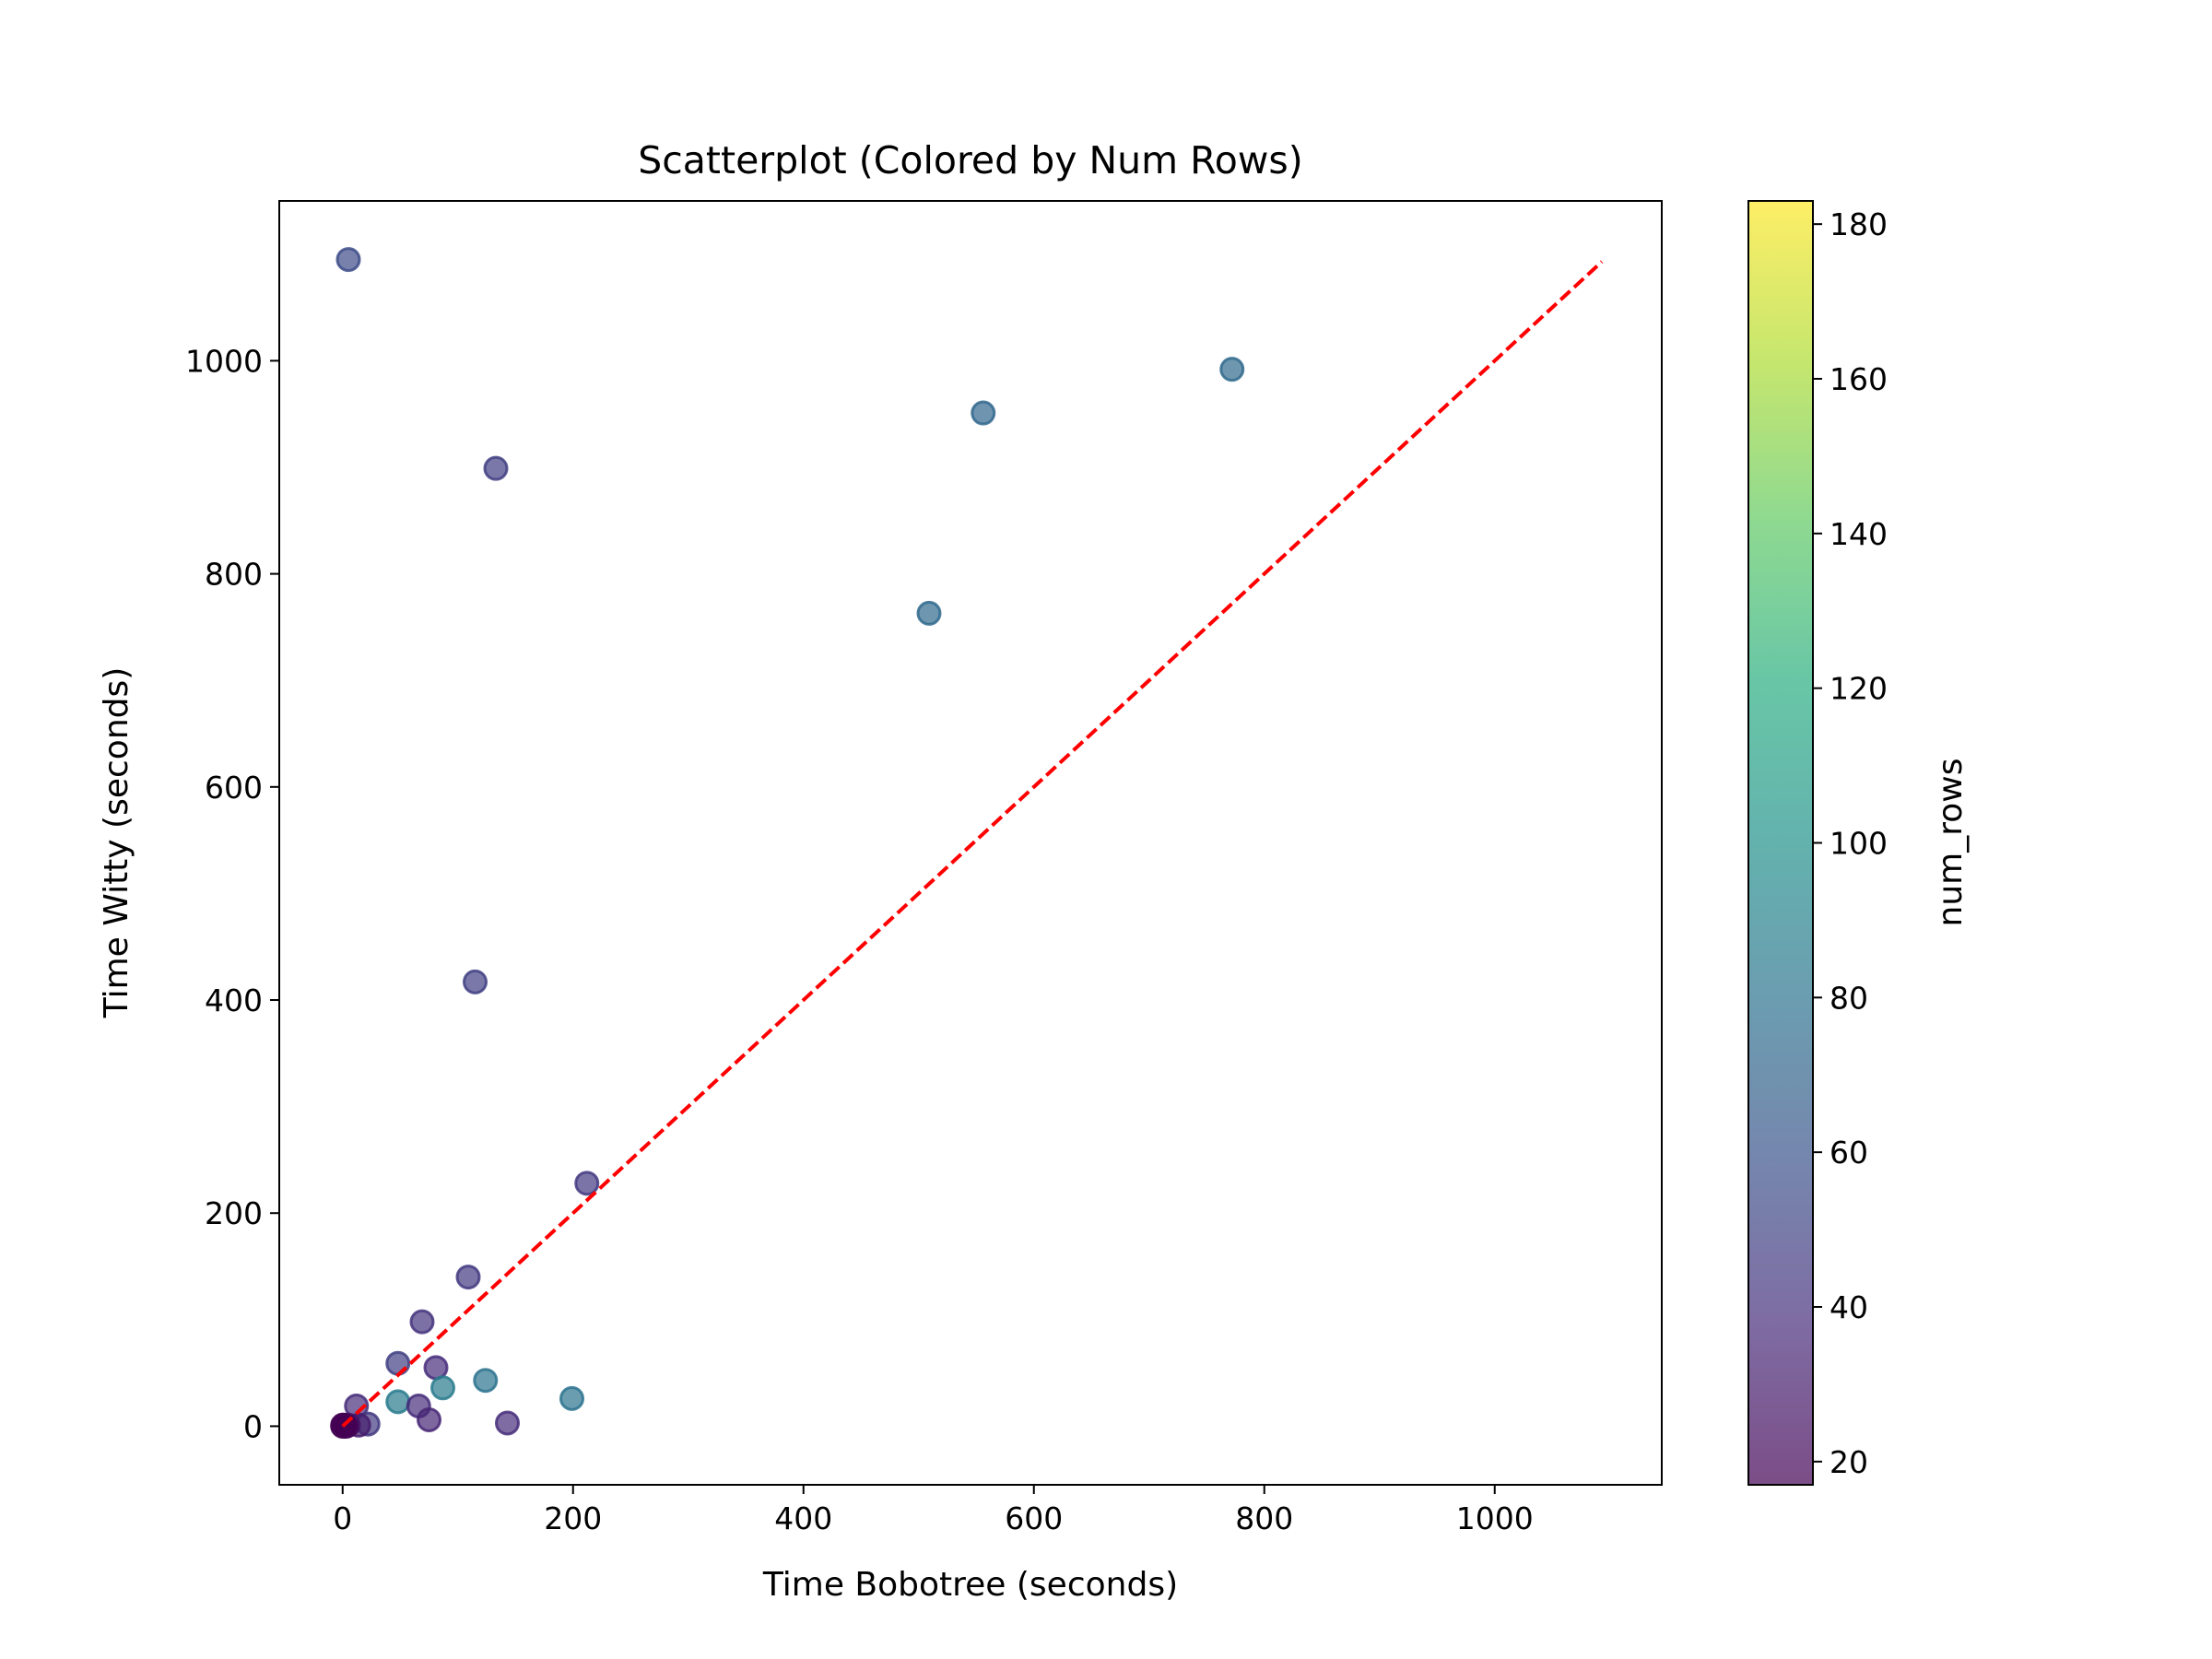 The image size is (2212, 1659). I want to click on colorbar-tick-label-180: 180, so click(1859, 224).